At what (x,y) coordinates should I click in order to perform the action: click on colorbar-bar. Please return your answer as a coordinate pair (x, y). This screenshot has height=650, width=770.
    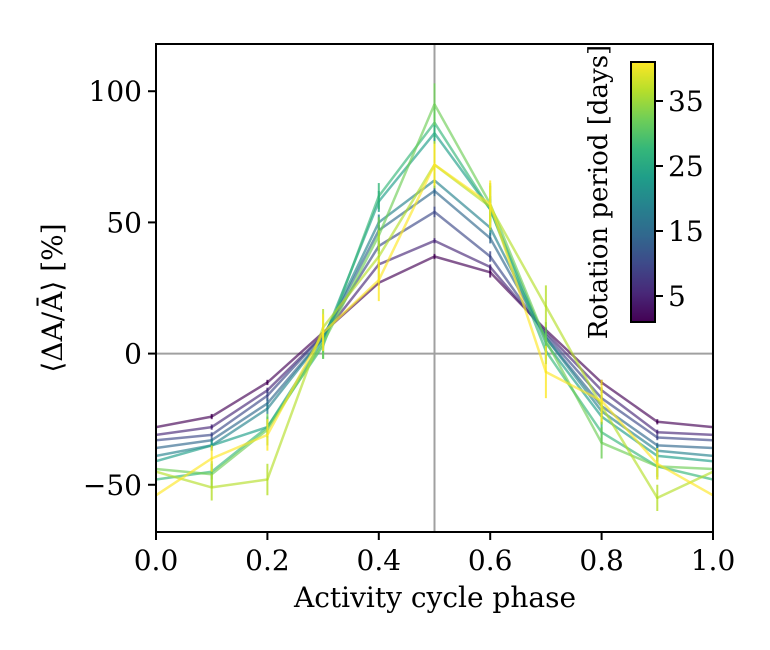
    Looking at the image, I should click on (643, 192).